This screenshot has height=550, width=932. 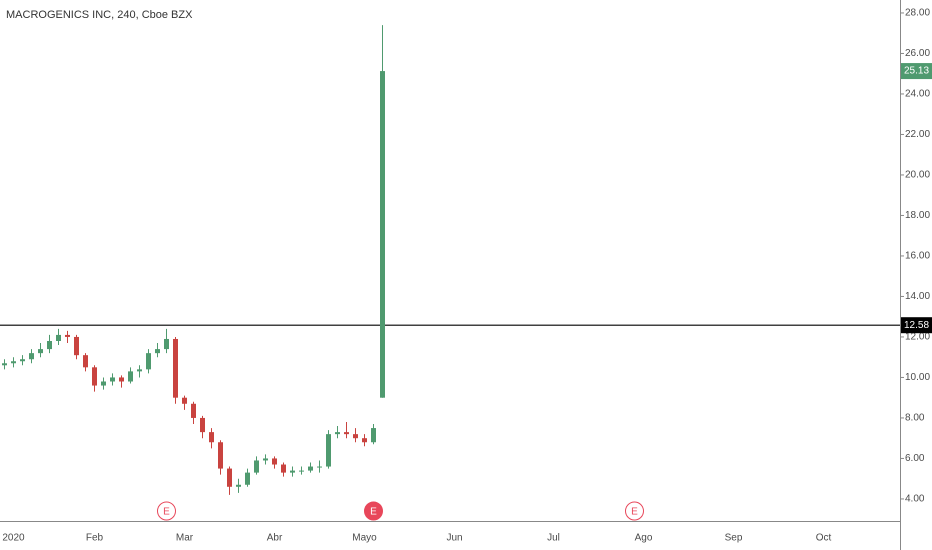 I want to click on y-tick-label: 28.00, so click(x=917, y=13).